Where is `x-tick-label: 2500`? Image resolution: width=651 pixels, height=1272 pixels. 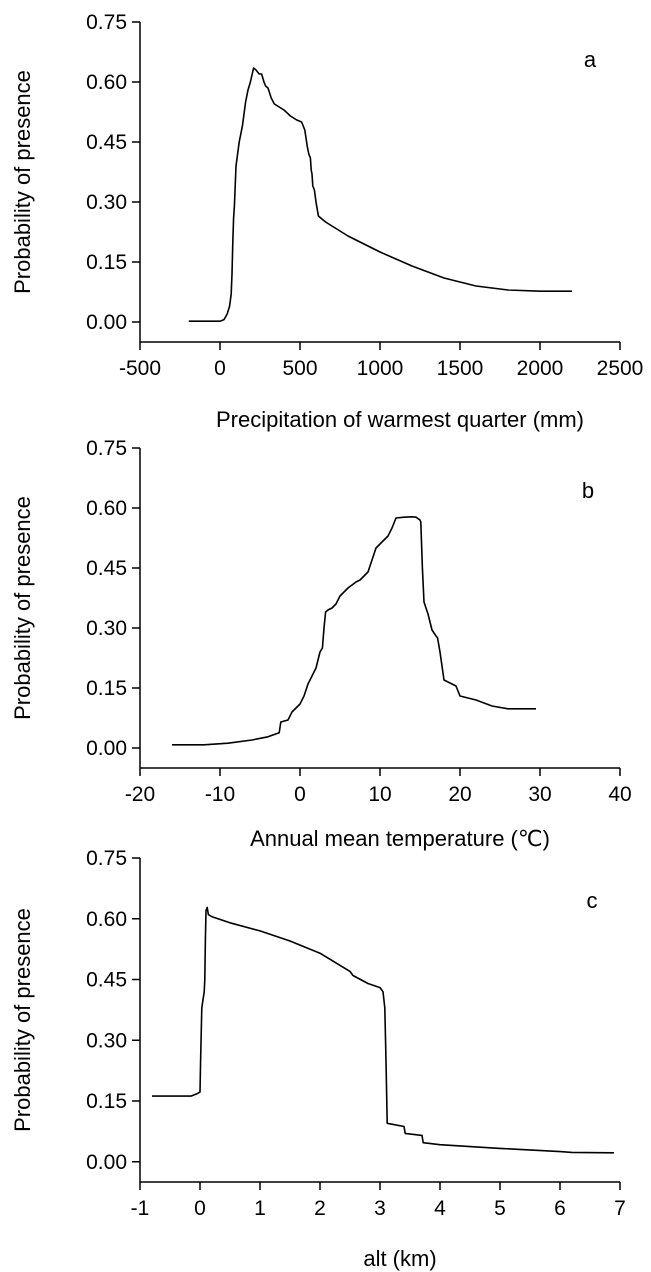 x-tick-label: 2500 is located at coordinates (620, 368).